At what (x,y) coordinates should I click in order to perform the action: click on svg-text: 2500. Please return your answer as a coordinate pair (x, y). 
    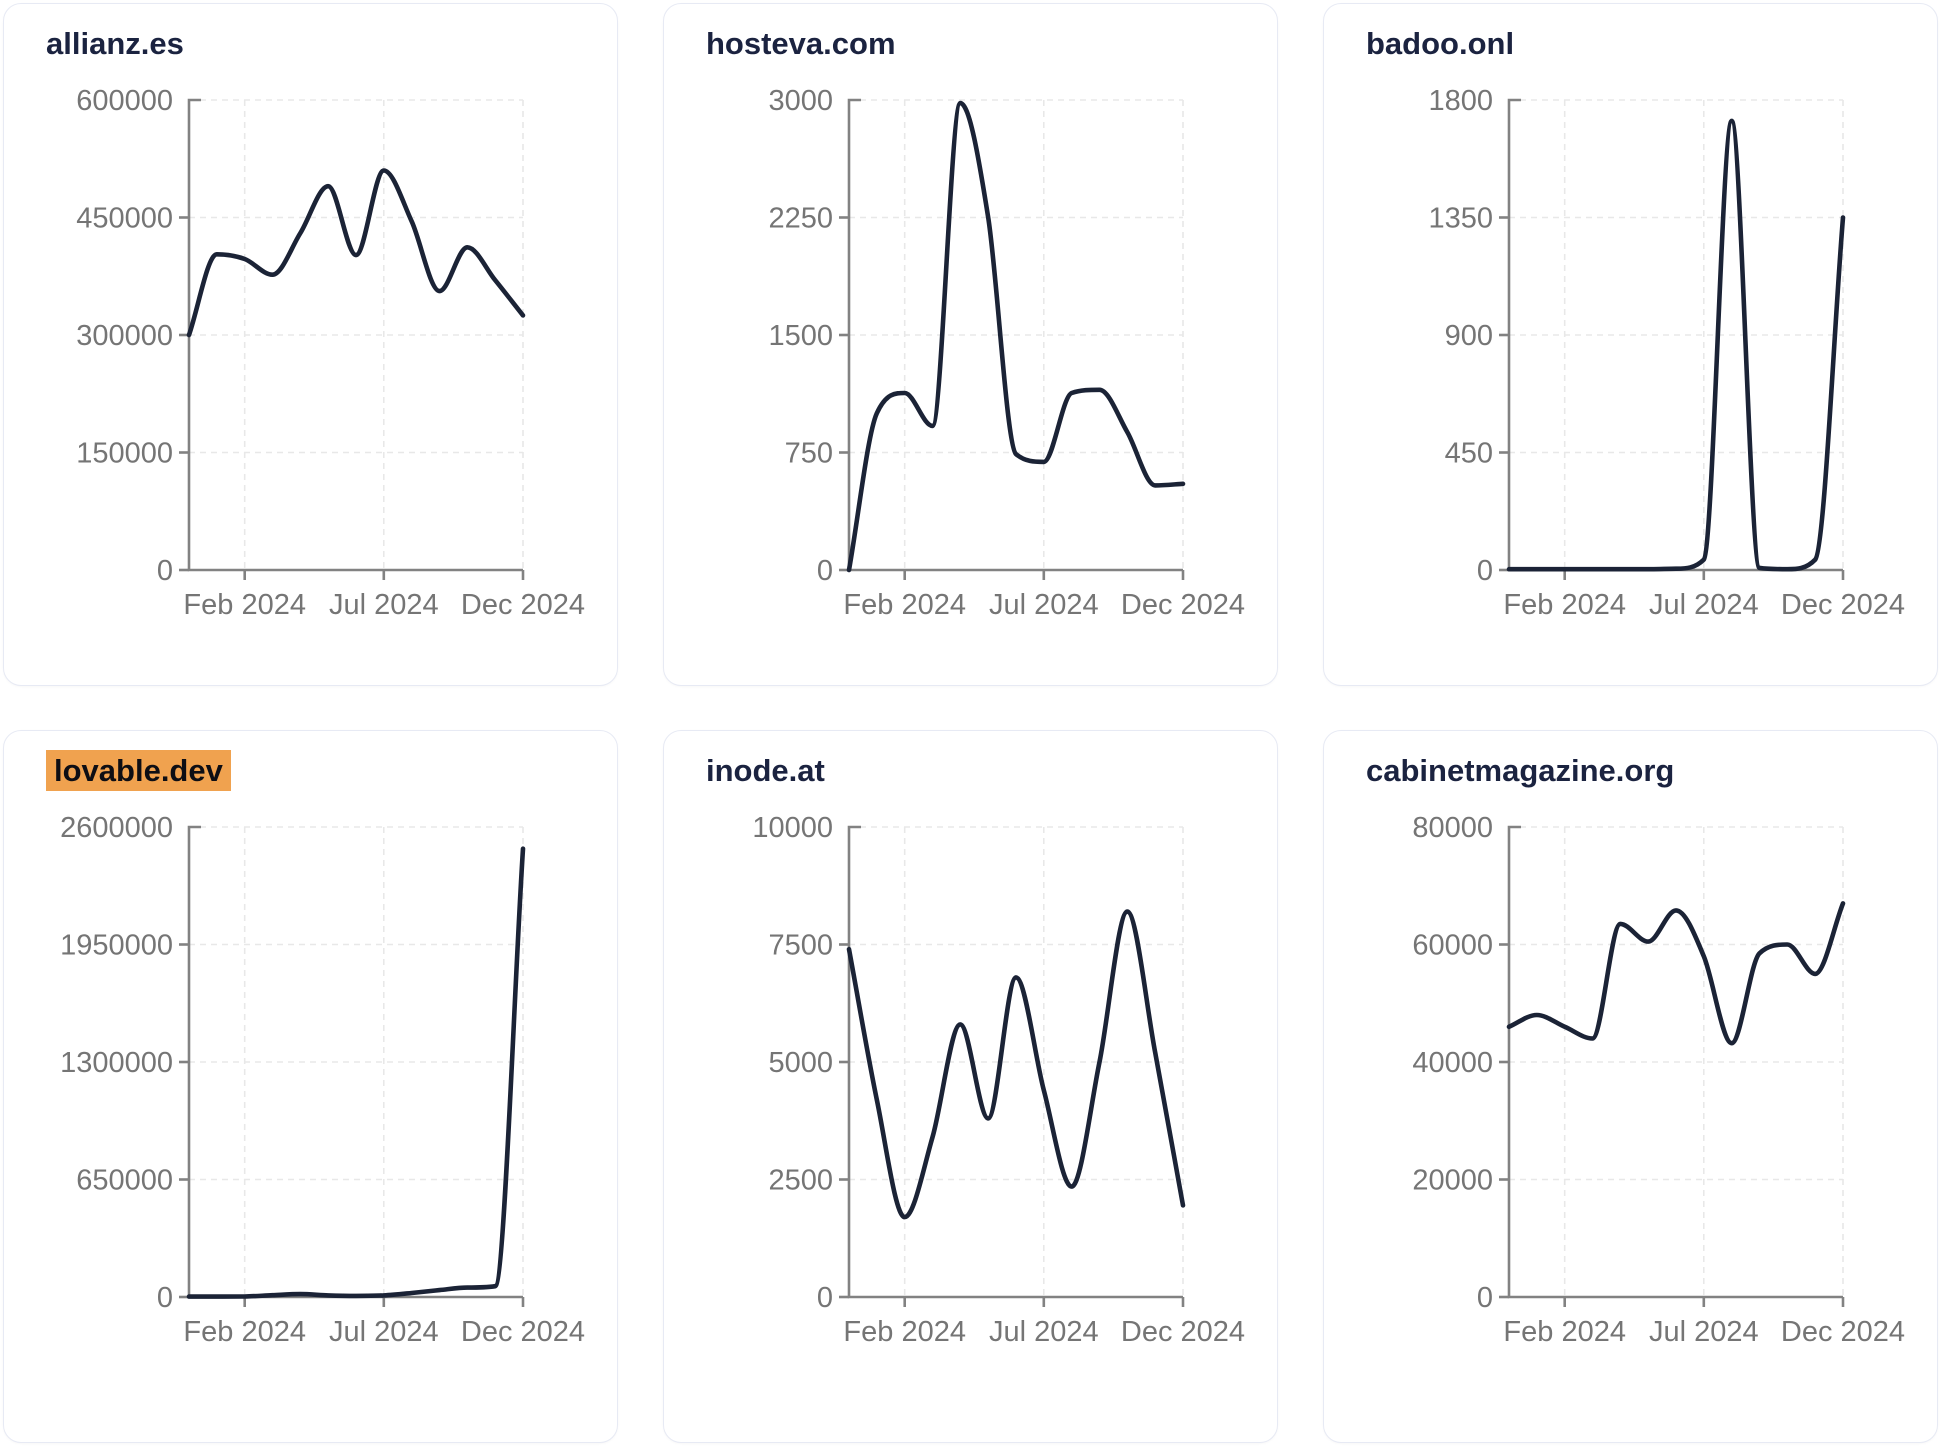
    Looking at the image, I should click on (800, 1181).